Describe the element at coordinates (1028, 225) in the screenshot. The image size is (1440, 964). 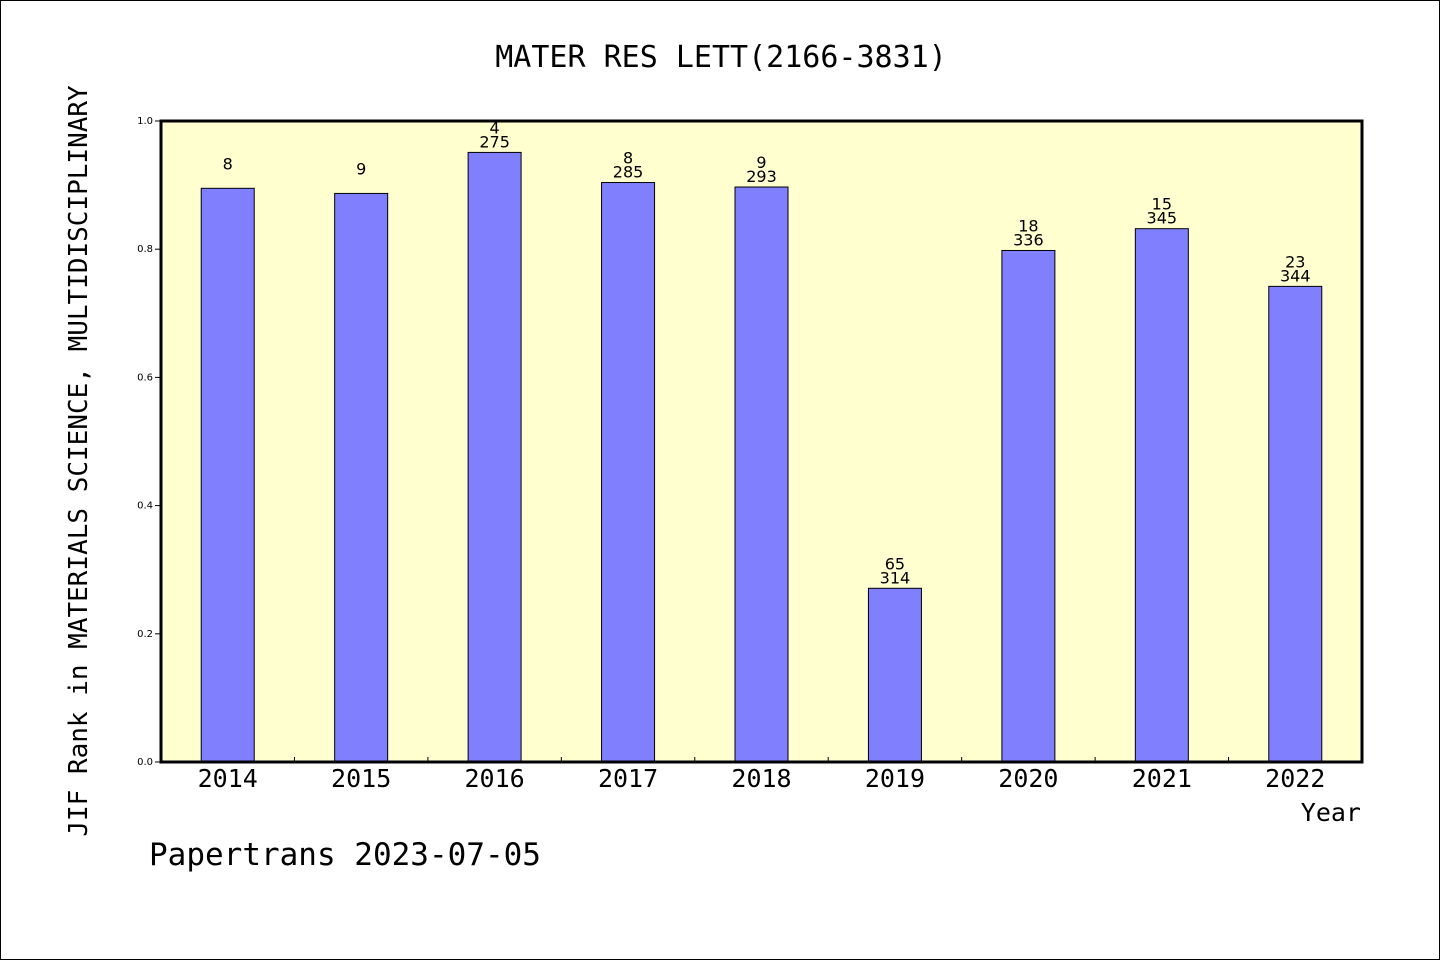
I see `rank-label: 18` at that location.